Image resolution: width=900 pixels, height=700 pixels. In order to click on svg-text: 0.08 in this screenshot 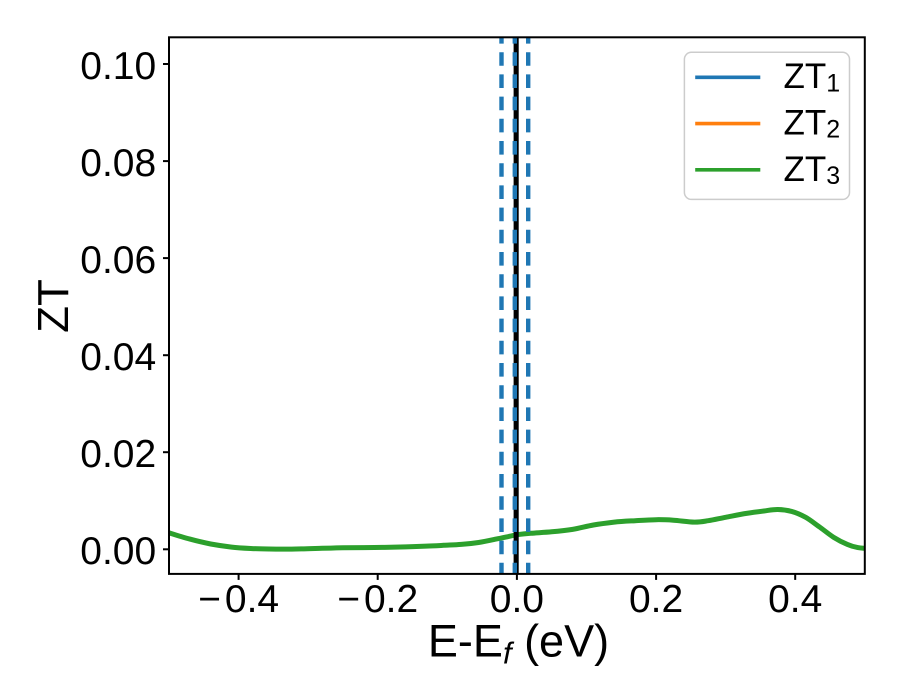, I will do `click(118, 163)`.